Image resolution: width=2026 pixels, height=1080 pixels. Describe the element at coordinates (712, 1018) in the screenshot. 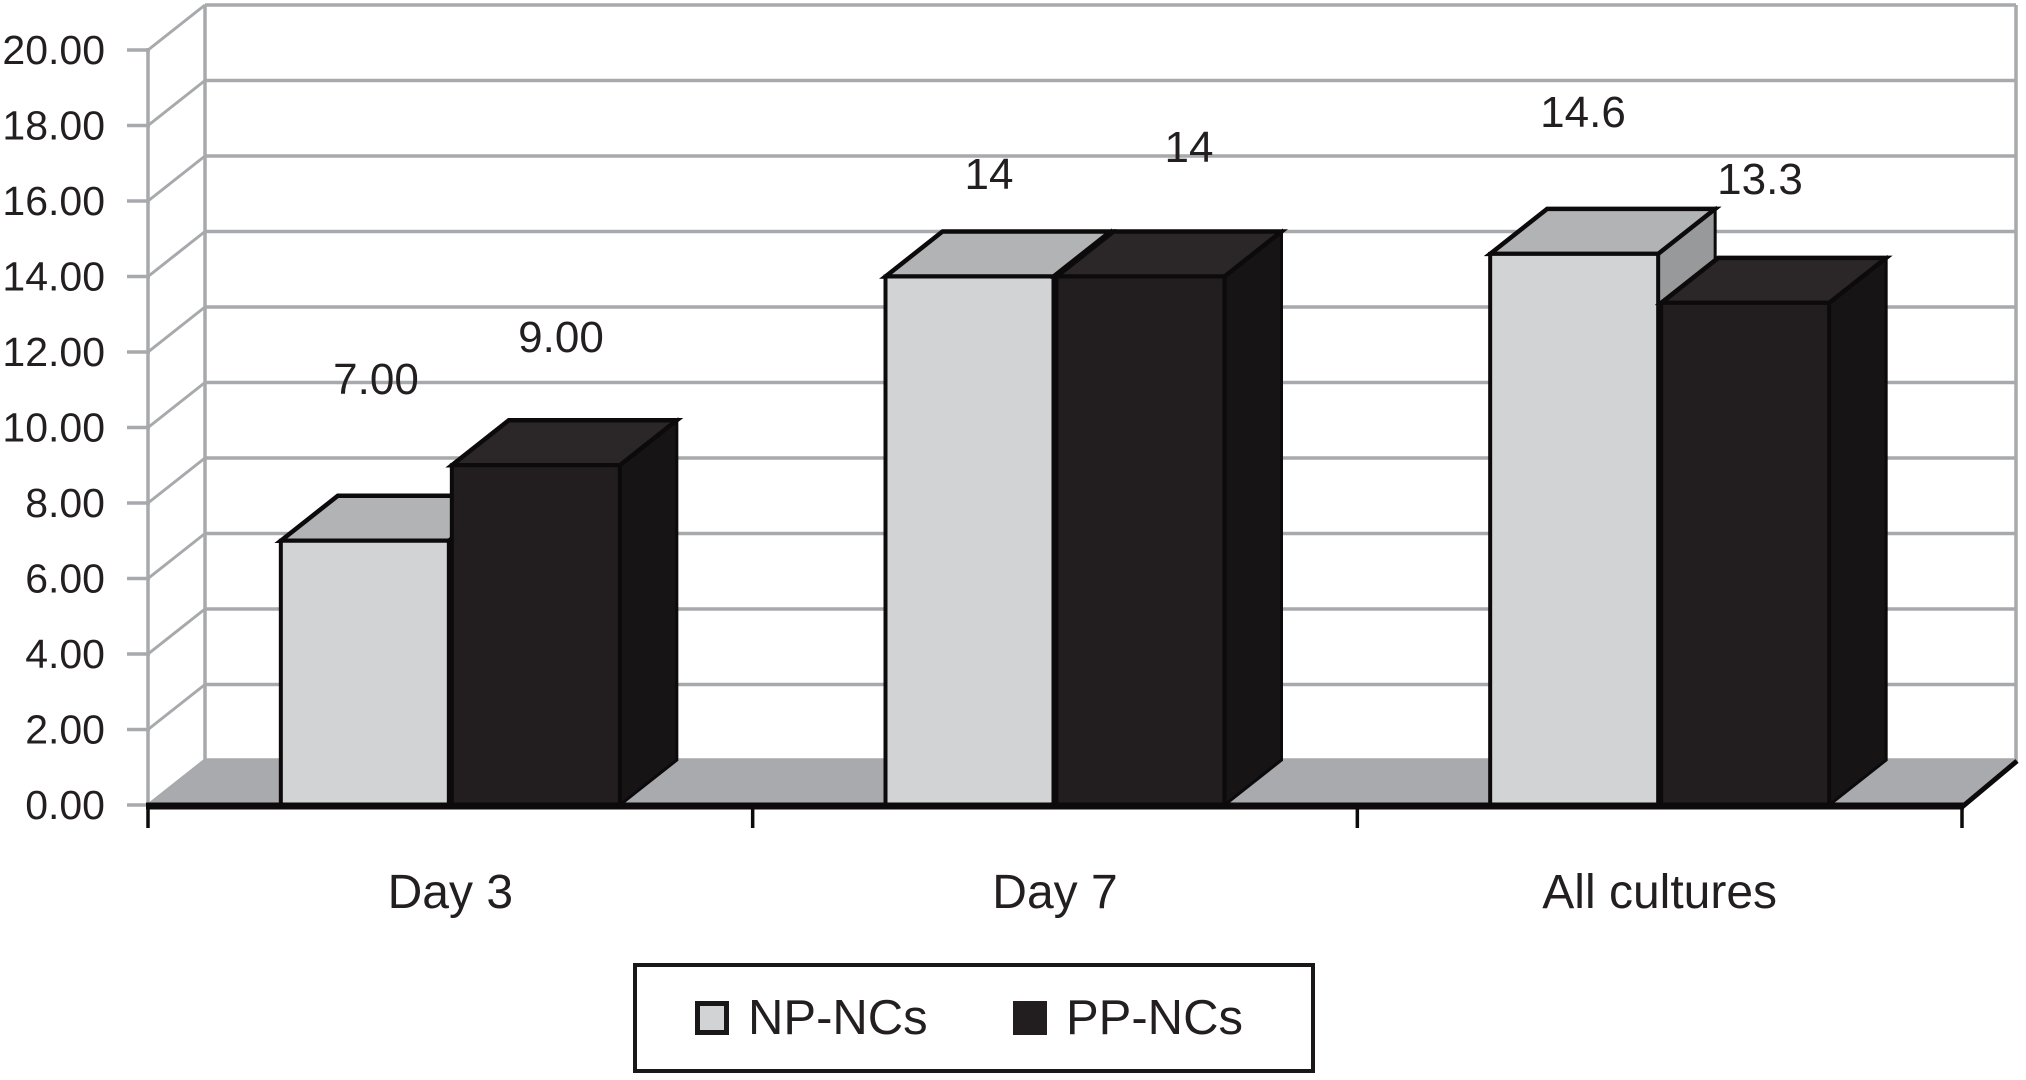

I see `np-ncs-swatch-icon` at that location.